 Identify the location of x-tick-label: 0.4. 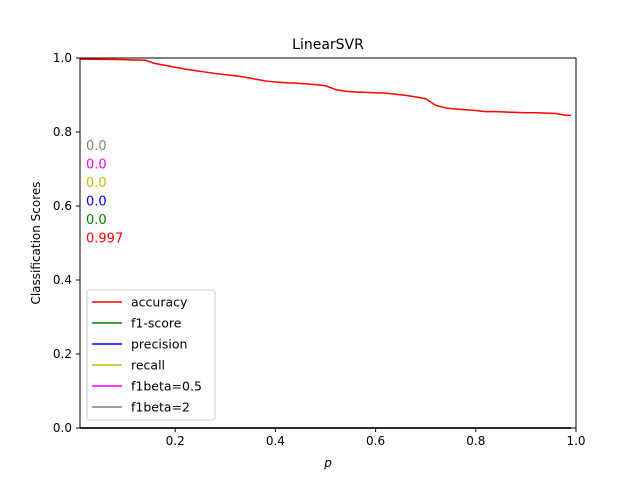
(275, 441).